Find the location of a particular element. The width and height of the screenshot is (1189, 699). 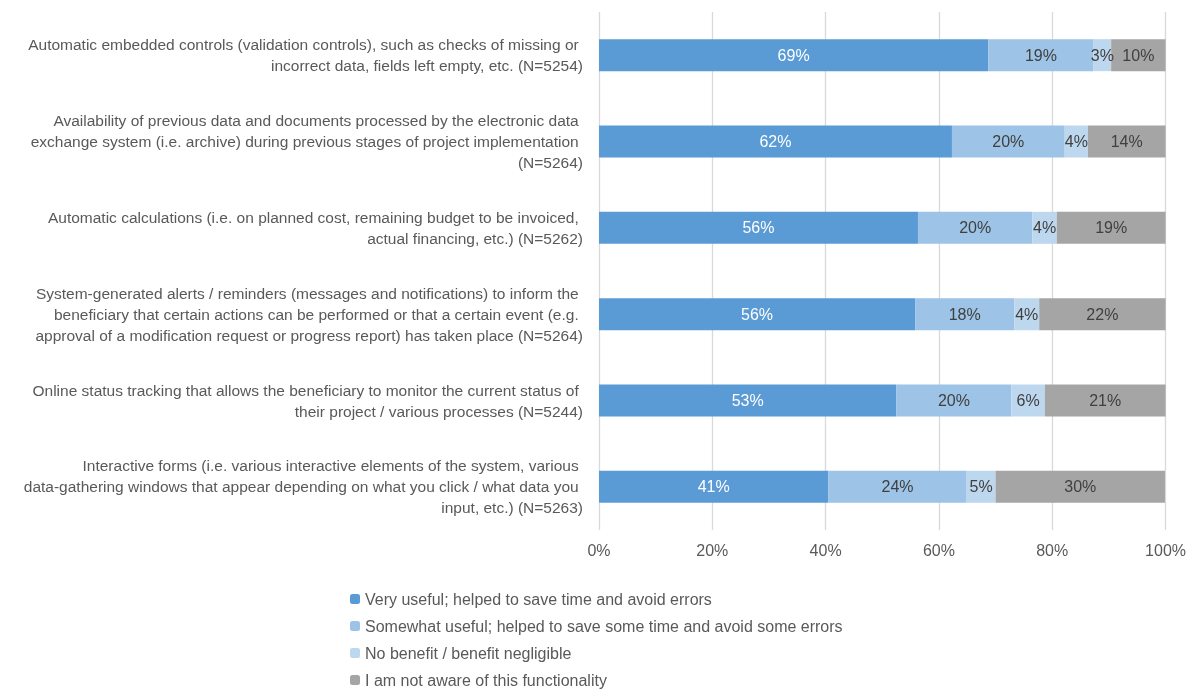

data-label: 5% is located at coordinates (981, 487).